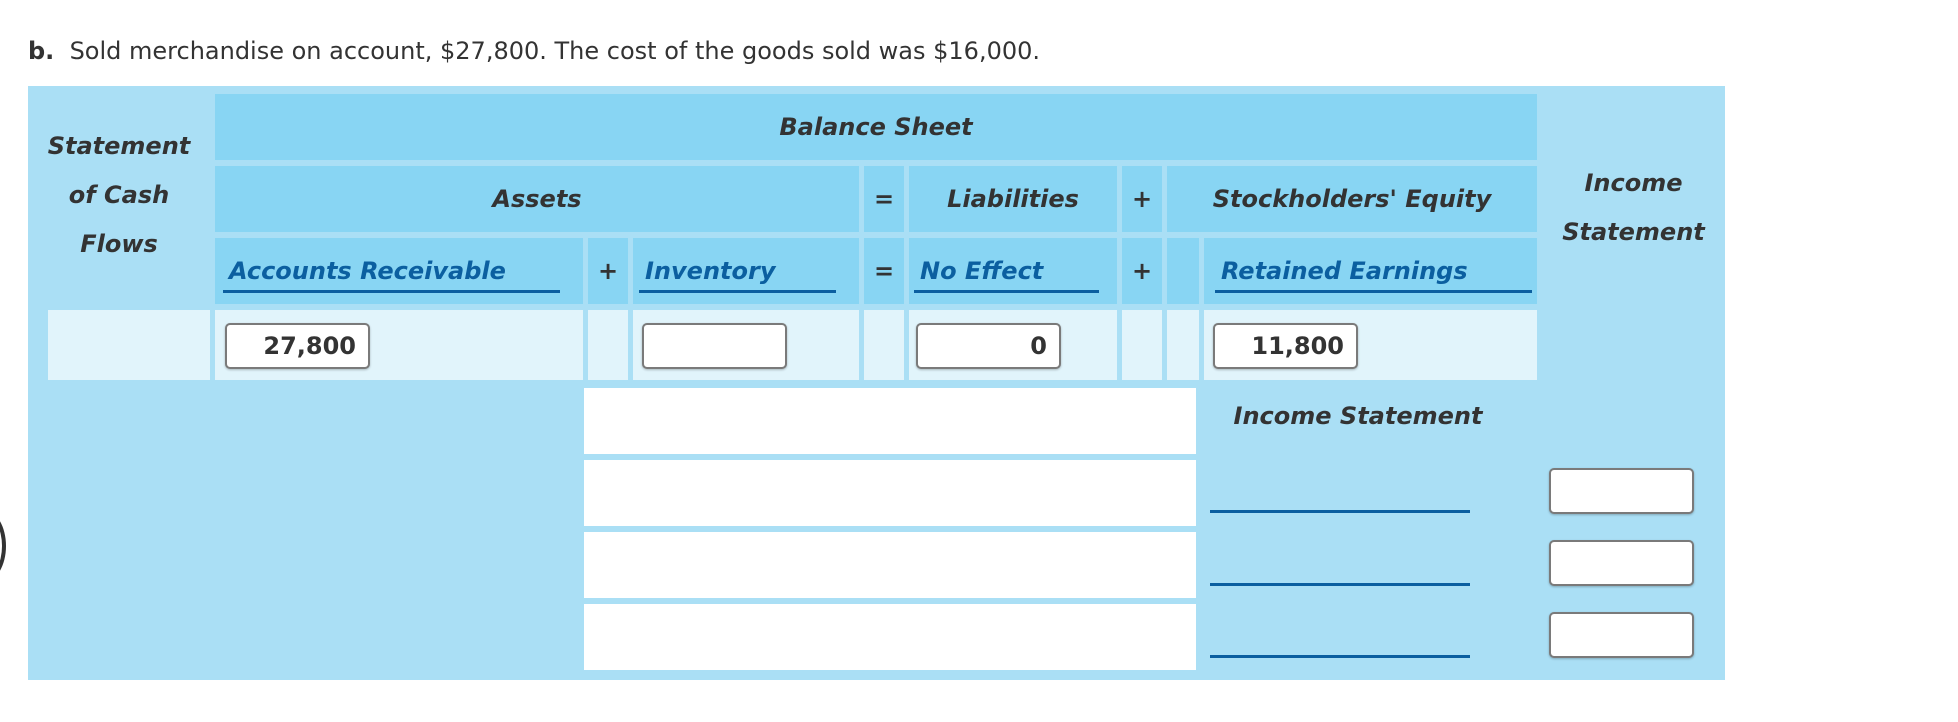 The height and width of the screenshot is (722, 1958). I want to click on balance-sheet-title: Balance Sheet, so click(876, 127).